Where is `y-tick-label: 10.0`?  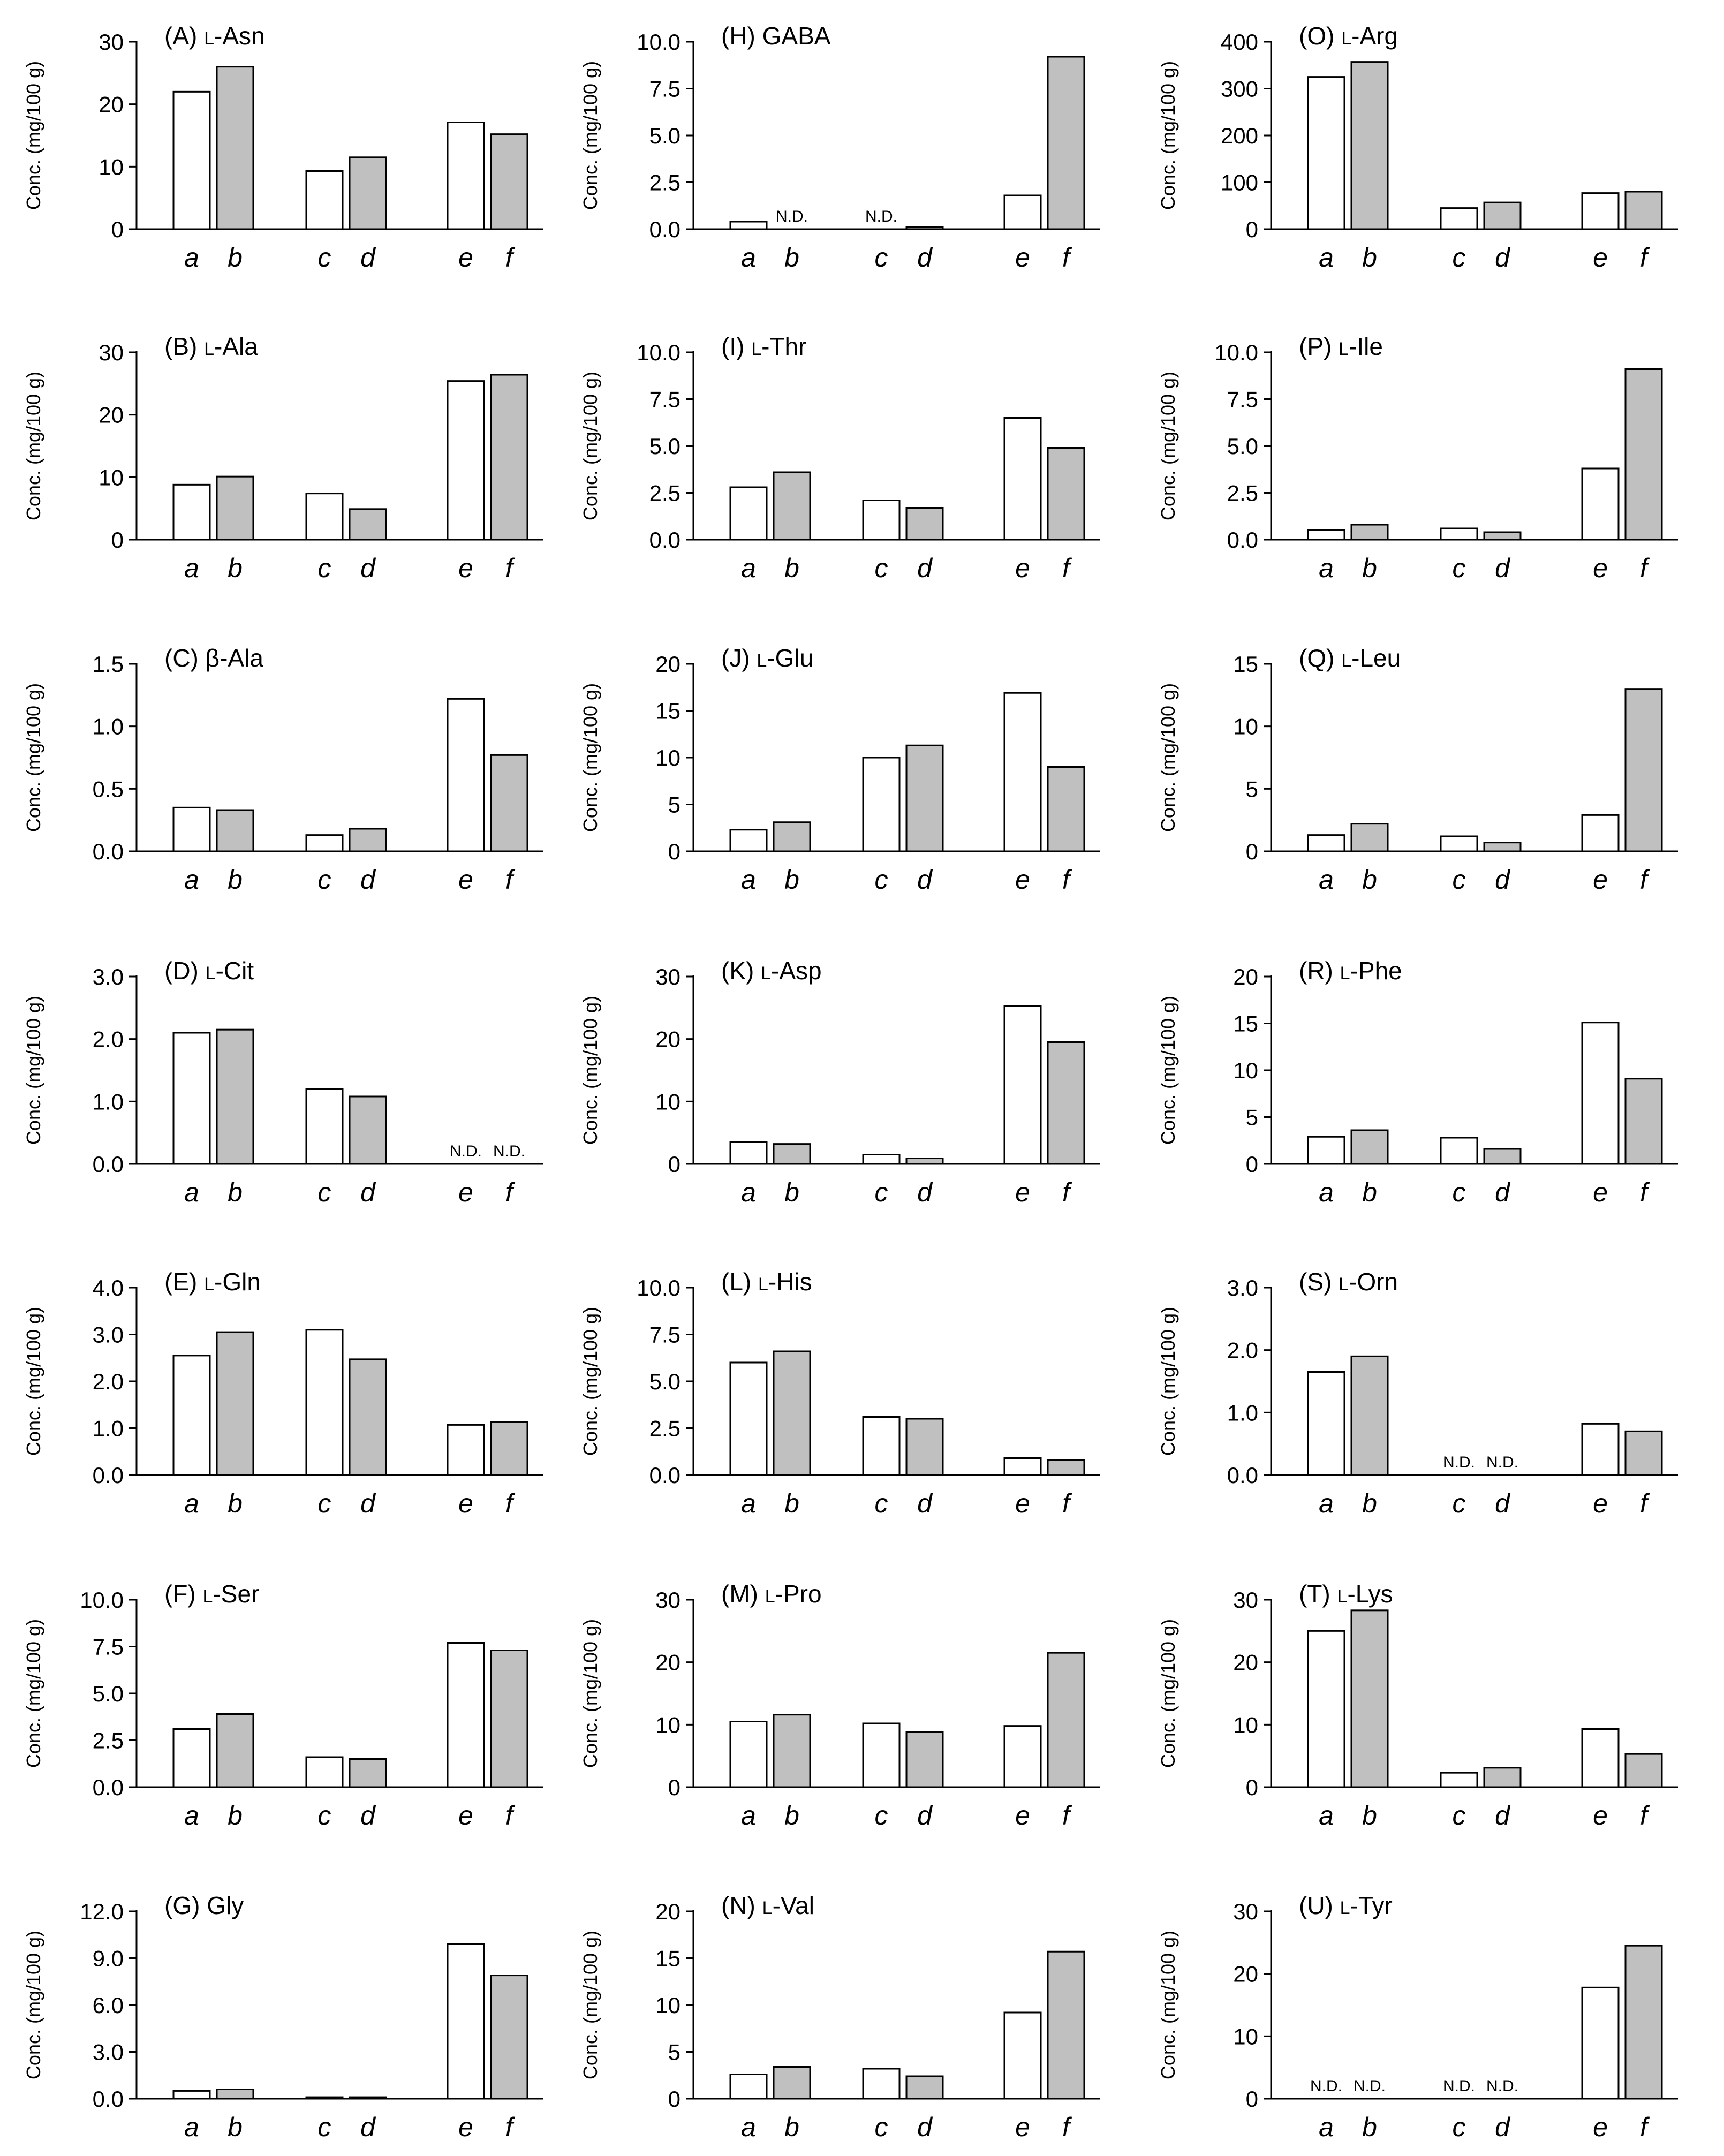 y-tick-label: 10.0 is located at coordinates (1236, 352).